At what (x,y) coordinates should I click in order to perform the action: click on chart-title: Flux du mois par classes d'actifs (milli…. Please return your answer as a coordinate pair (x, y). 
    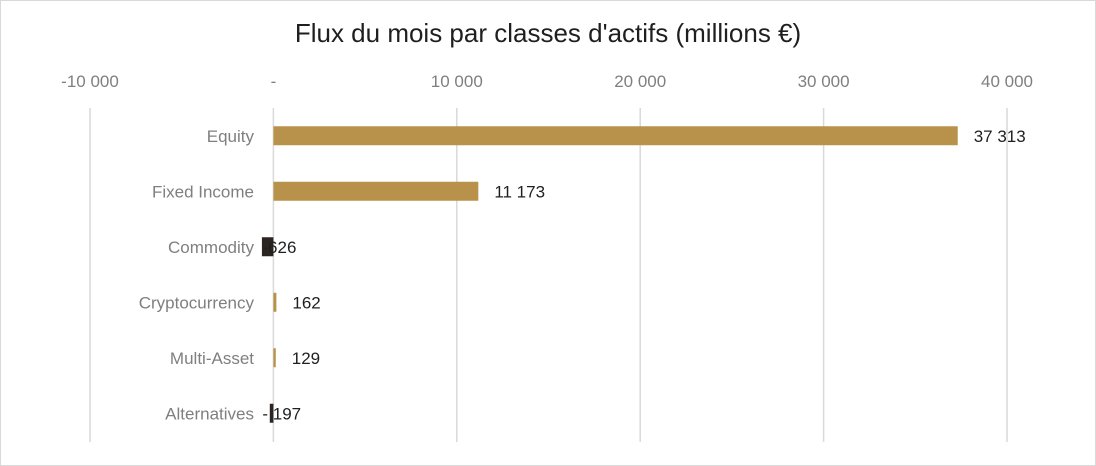
    Looking at the image, I should click on (548, 33).